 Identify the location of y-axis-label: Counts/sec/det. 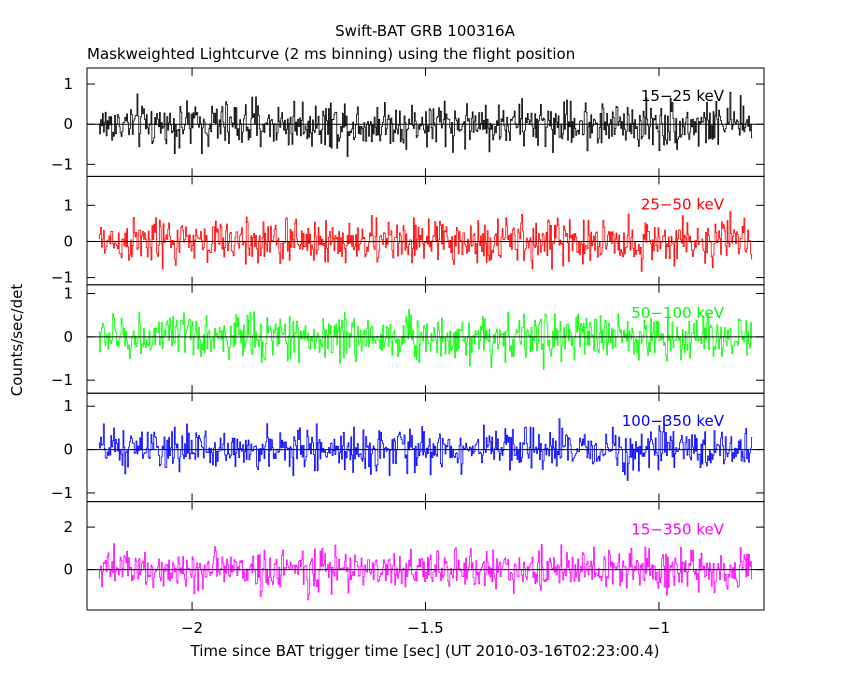
(17, 340).